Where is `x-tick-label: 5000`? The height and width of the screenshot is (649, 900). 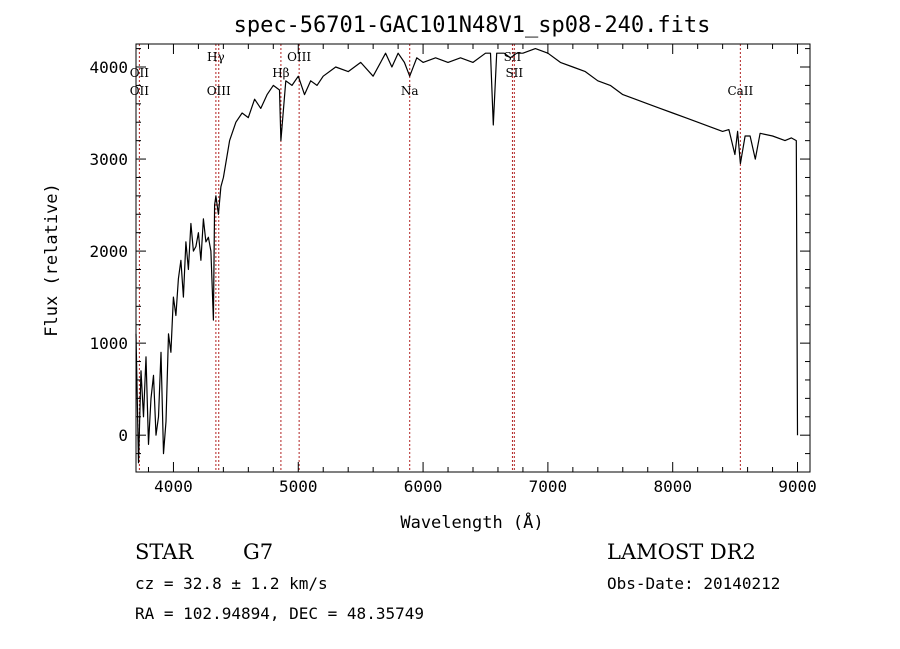 x-tick-label: 5000 is located at coordinates (298, 486).